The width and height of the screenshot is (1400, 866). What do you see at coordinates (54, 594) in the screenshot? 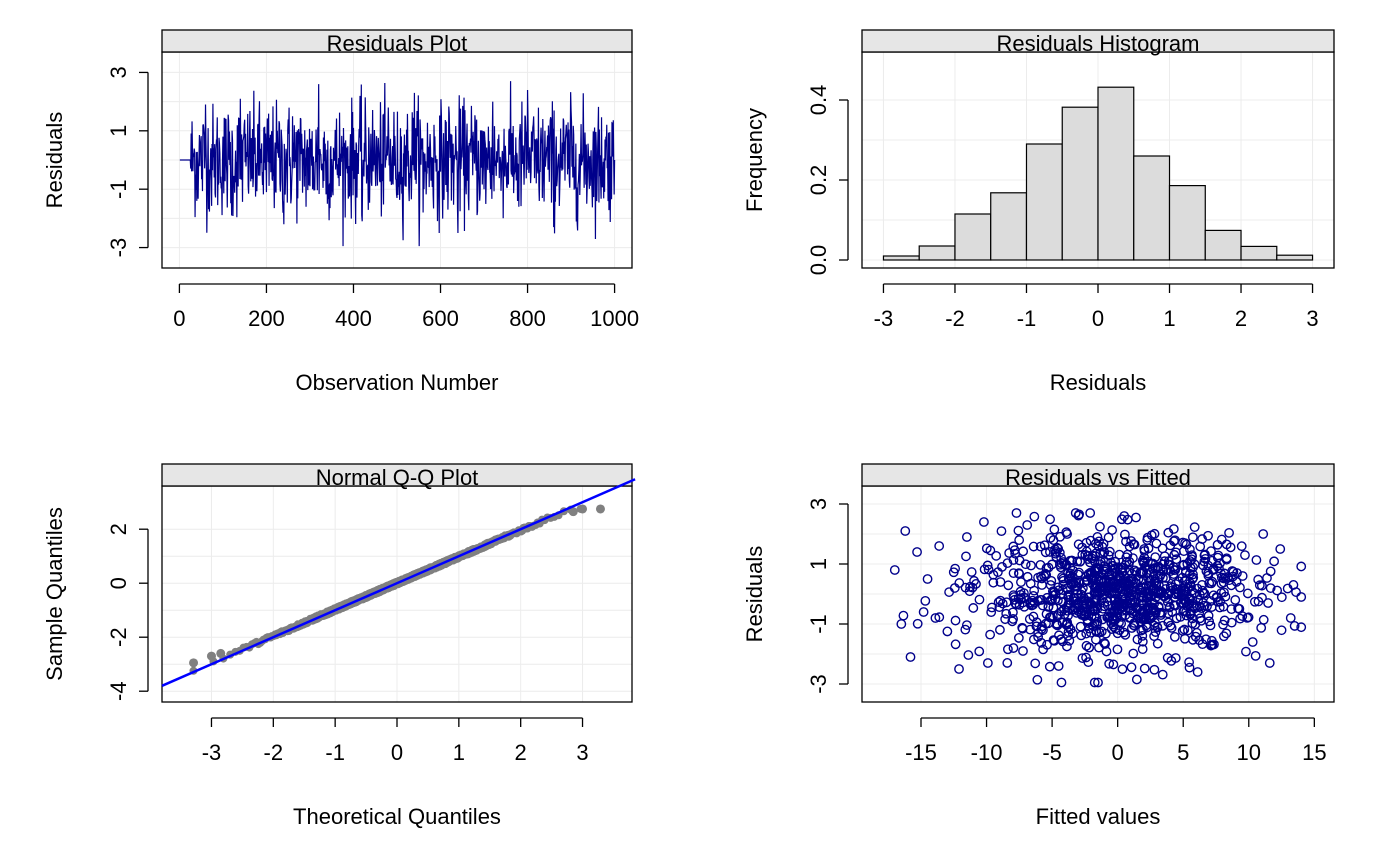
I see `y-axis-title: Sample Quantiles` at bounding box center [54, 594].